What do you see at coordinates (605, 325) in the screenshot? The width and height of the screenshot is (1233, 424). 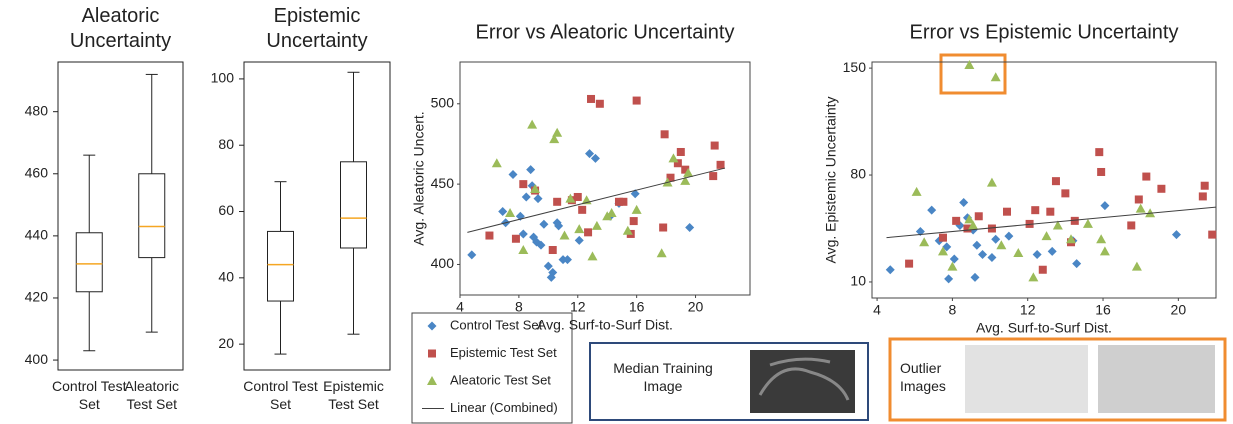 I see `x-axis-label: Avg. Surf-to-Surf Dist.` at bounding box center [605, 325].